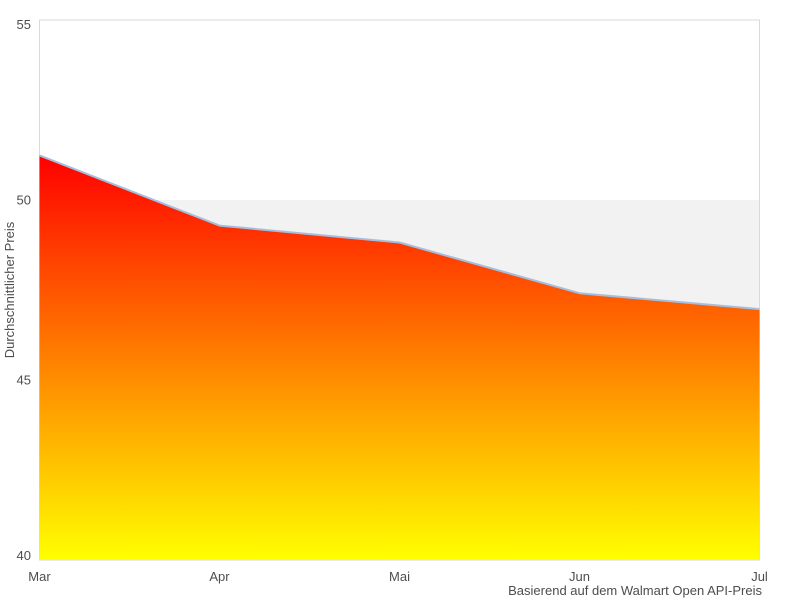 Image resolution: width=800 pixels, height=600 pixels. Describe the element at coordinates (219, 576) in the screenshot. I see `x-tick-apr: Apr` at that location.